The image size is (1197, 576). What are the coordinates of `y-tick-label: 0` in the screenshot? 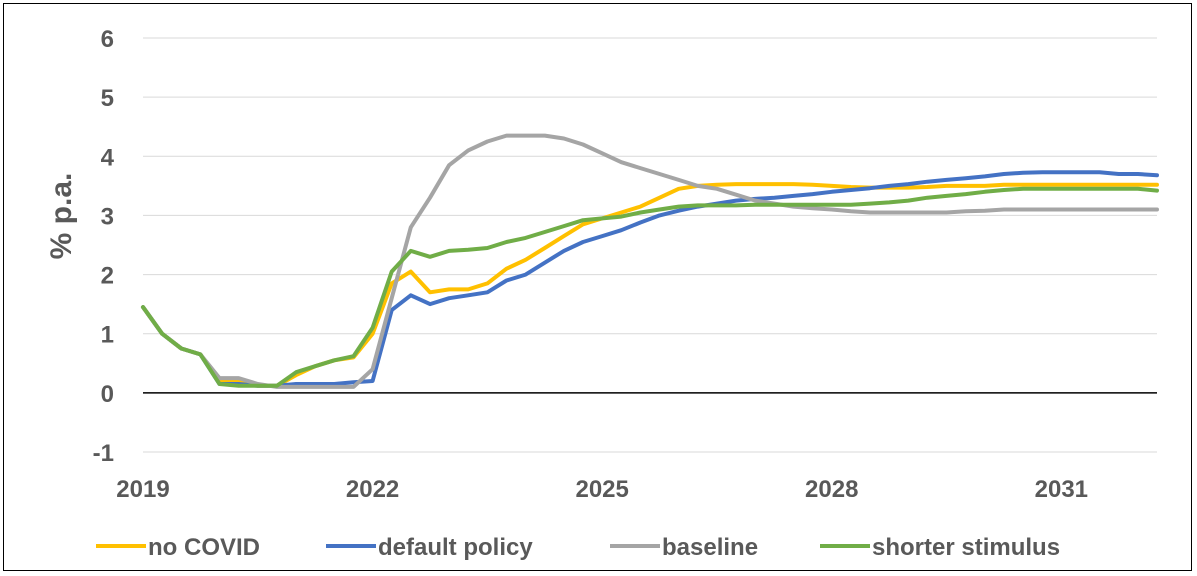 It's located at (107, 394).